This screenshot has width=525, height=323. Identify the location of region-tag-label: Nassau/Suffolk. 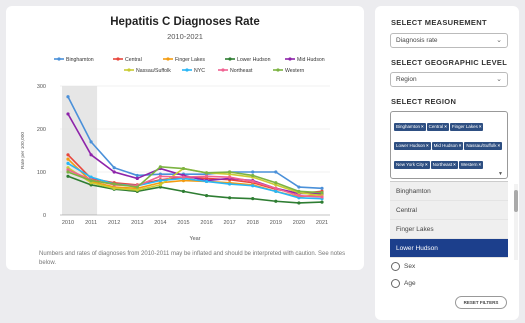
(481, 145).